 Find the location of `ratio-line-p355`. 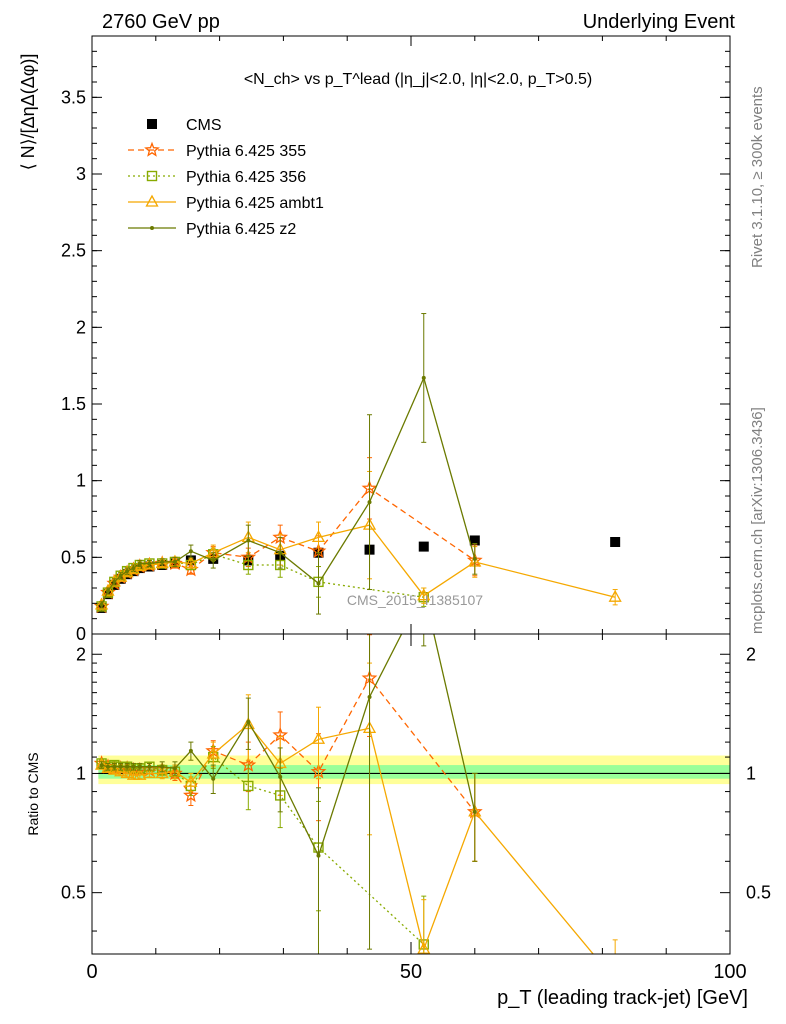

ratio-line-p355 is located at coordinates (288, 745).